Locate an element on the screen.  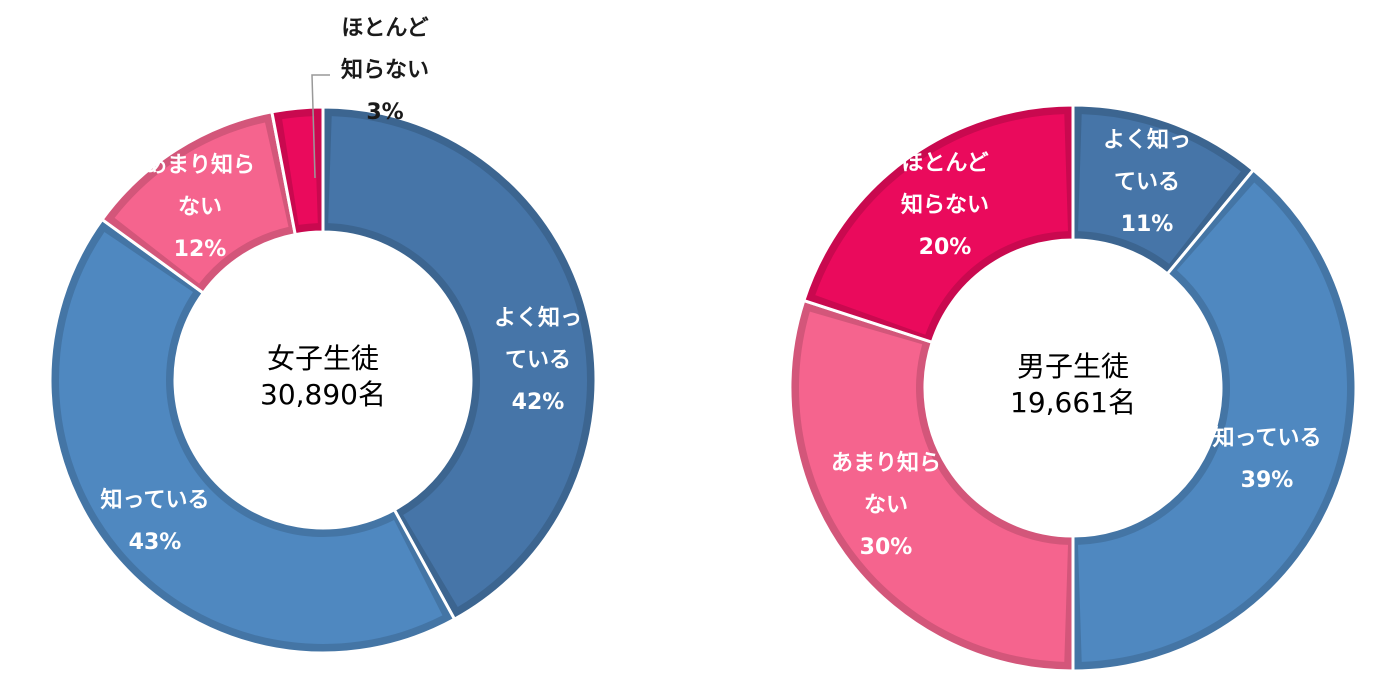
slice-value-label: 30% is located at coordinates (886, 547).